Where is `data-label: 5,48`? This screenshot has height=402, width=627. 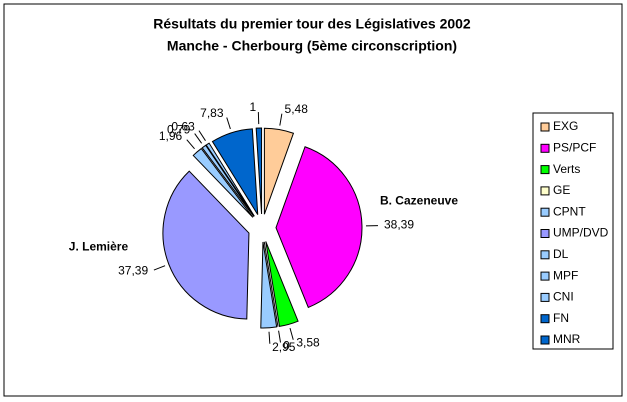 data-label: 5,48 is located at coordinates (297, 109).